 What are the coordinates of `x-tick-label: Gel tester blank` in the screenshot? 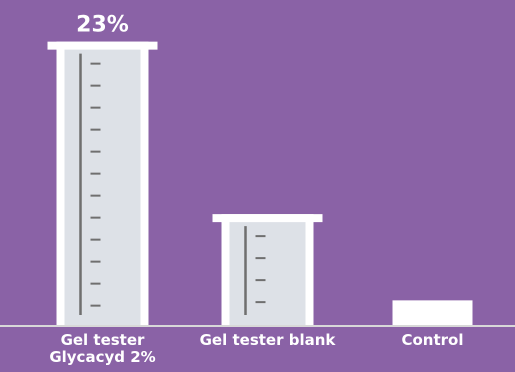 It's located at (267, 340).